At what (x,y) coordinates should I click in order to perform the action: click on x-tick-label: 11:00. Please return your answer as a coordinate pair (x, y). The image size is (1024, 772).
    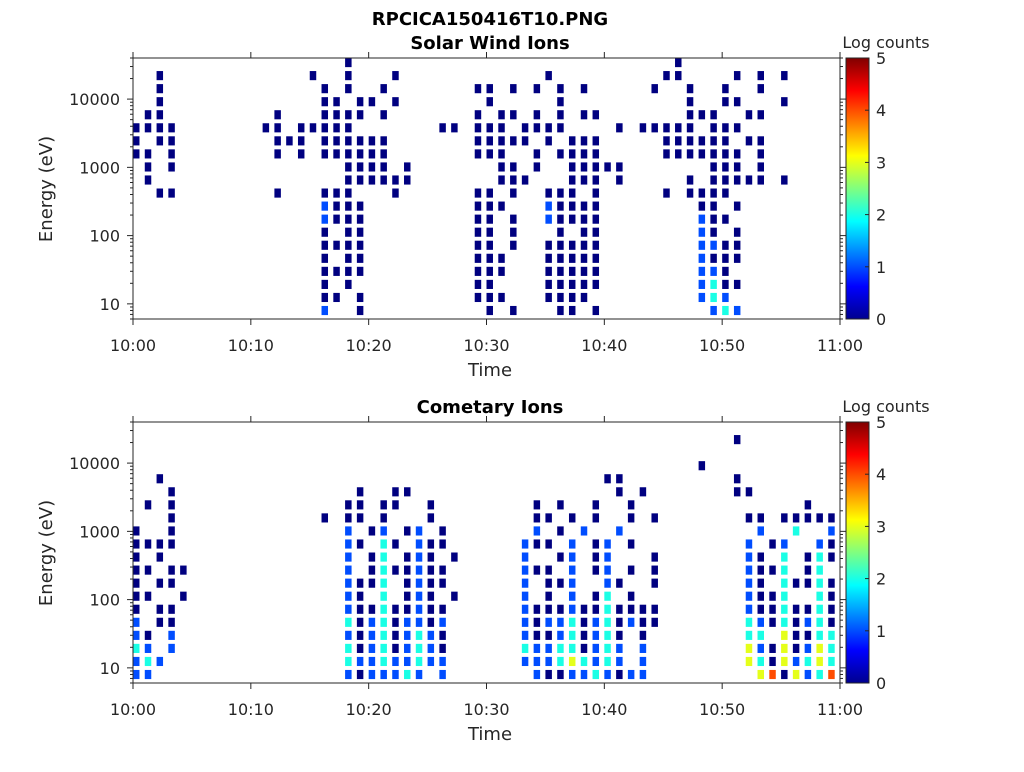
    Looking at the image, I should click on (840, 709).